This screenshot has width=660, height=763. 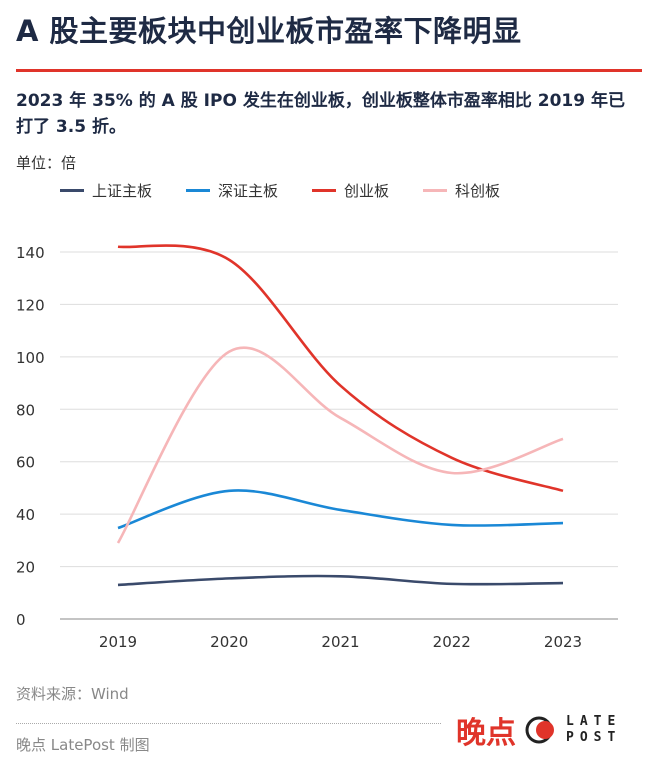 What do you see at coordinates (329, 70) in the screenshot?
I see `title-rule` at bounding box center [329, 70].